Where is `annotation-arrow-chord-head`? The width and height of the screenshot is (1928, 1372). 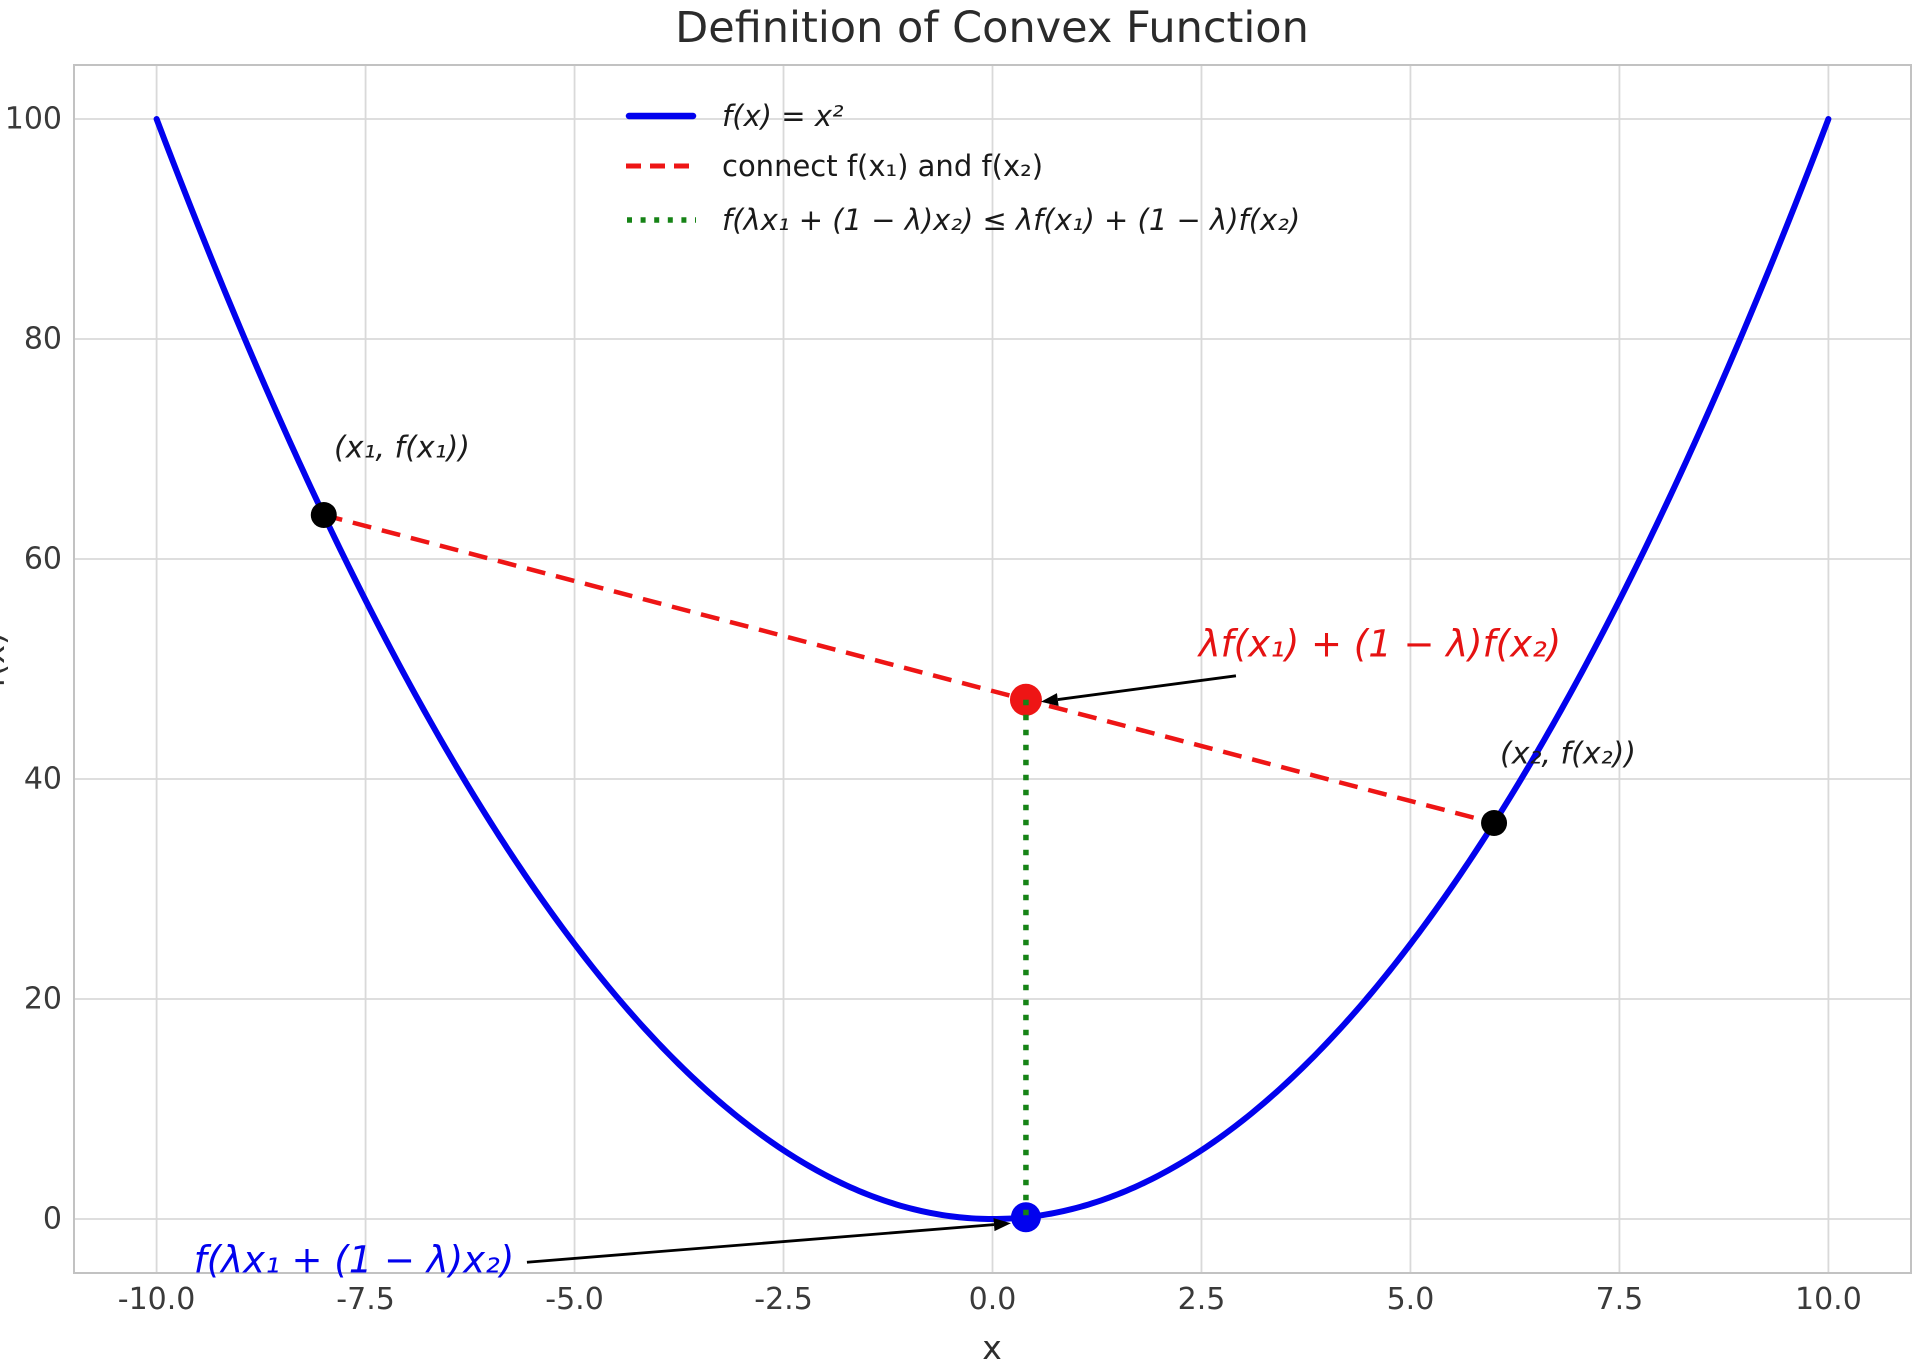 annotation-arrow-chord-head is located at coordinates (1049, 699).